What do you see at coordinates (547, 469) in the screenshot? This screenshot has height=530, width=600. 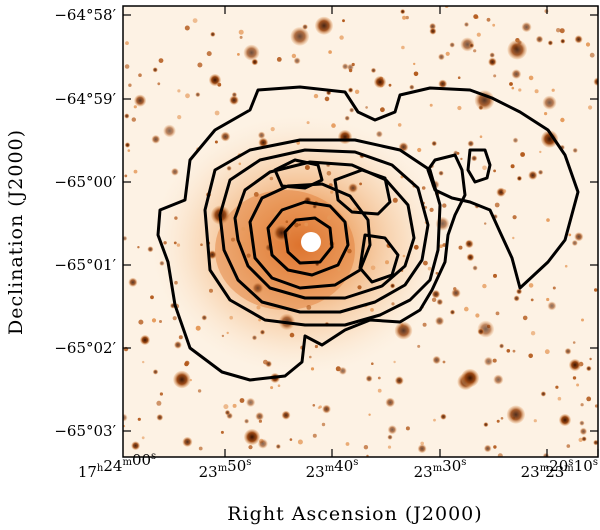 I see `x-tick-label: 23m20s` at bounding box center [547, 469].